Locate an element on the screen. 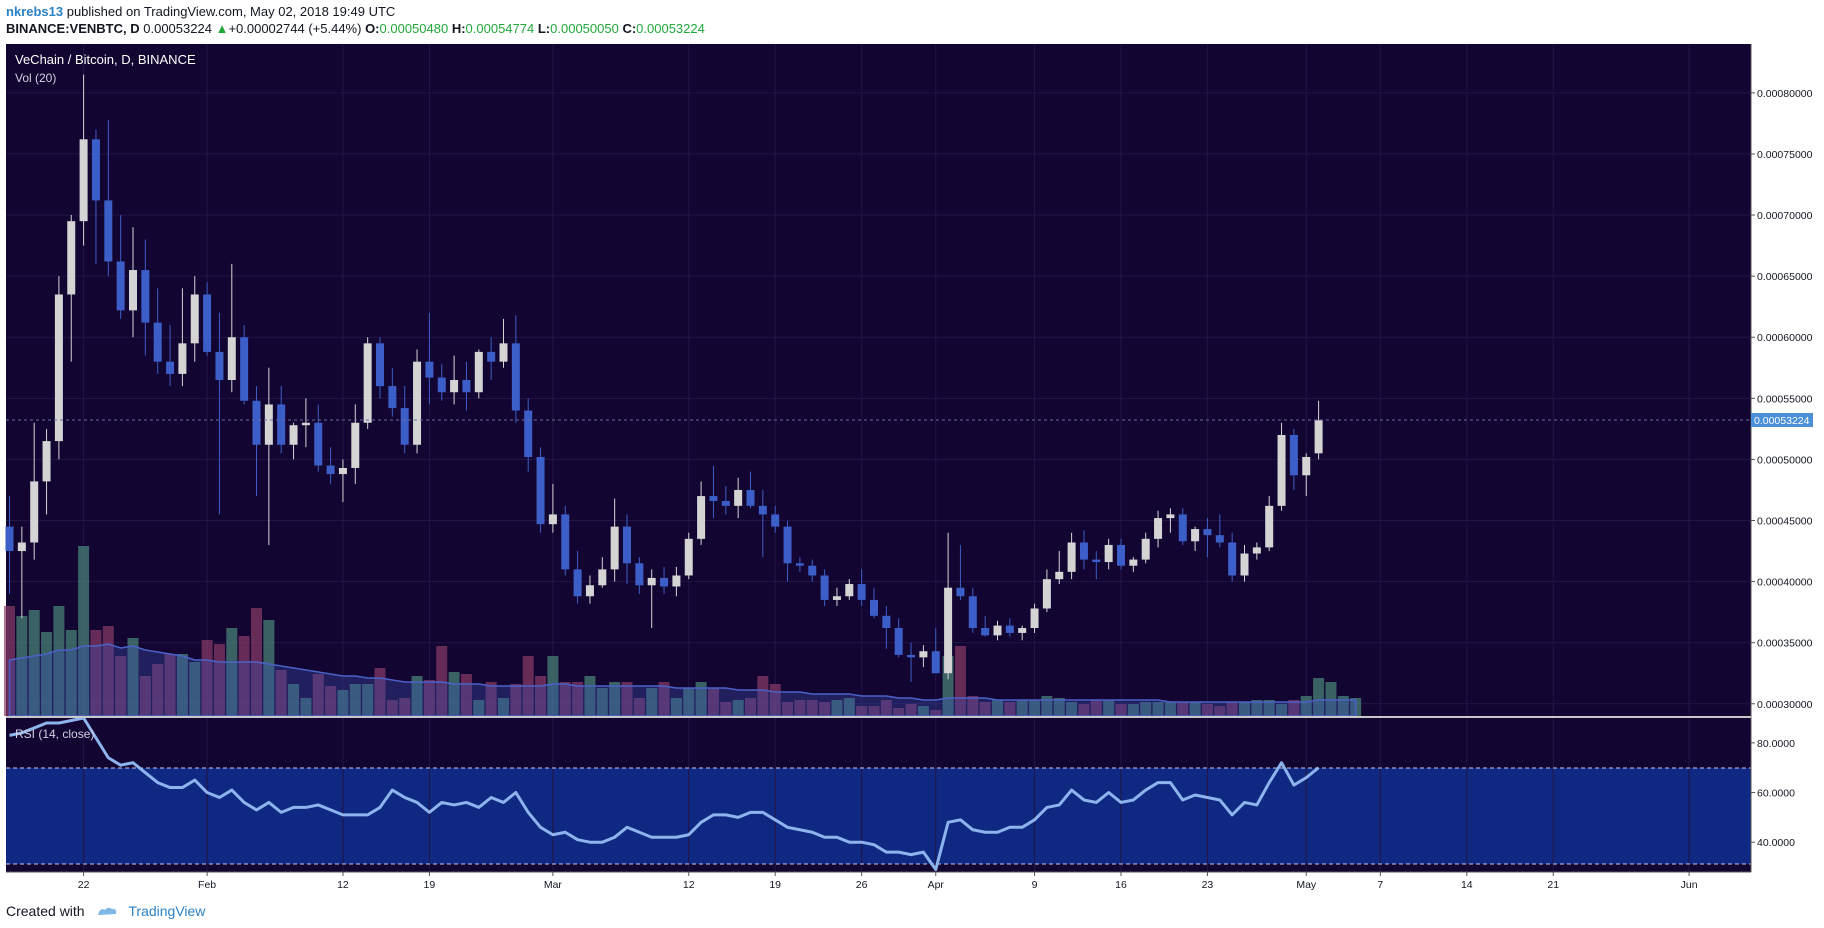  time-tick-label: May is located at coordinates (1306, 885).